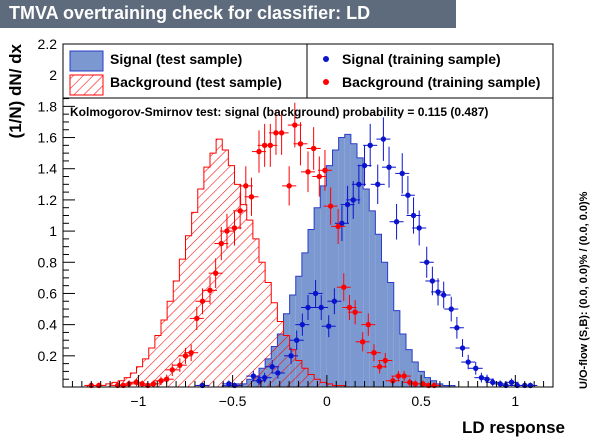  I want to click on legend-swatch-signal-test, so click(86, 61).